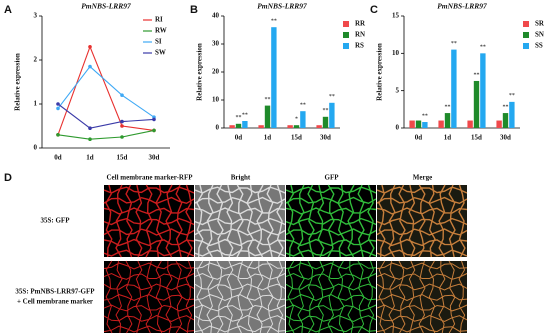 This screenshot has width=550, height=336. What do you see at coordinates (216, 44) in the screenshot?
I see `y-tick-label: 30` at bounding box center [216, 44].